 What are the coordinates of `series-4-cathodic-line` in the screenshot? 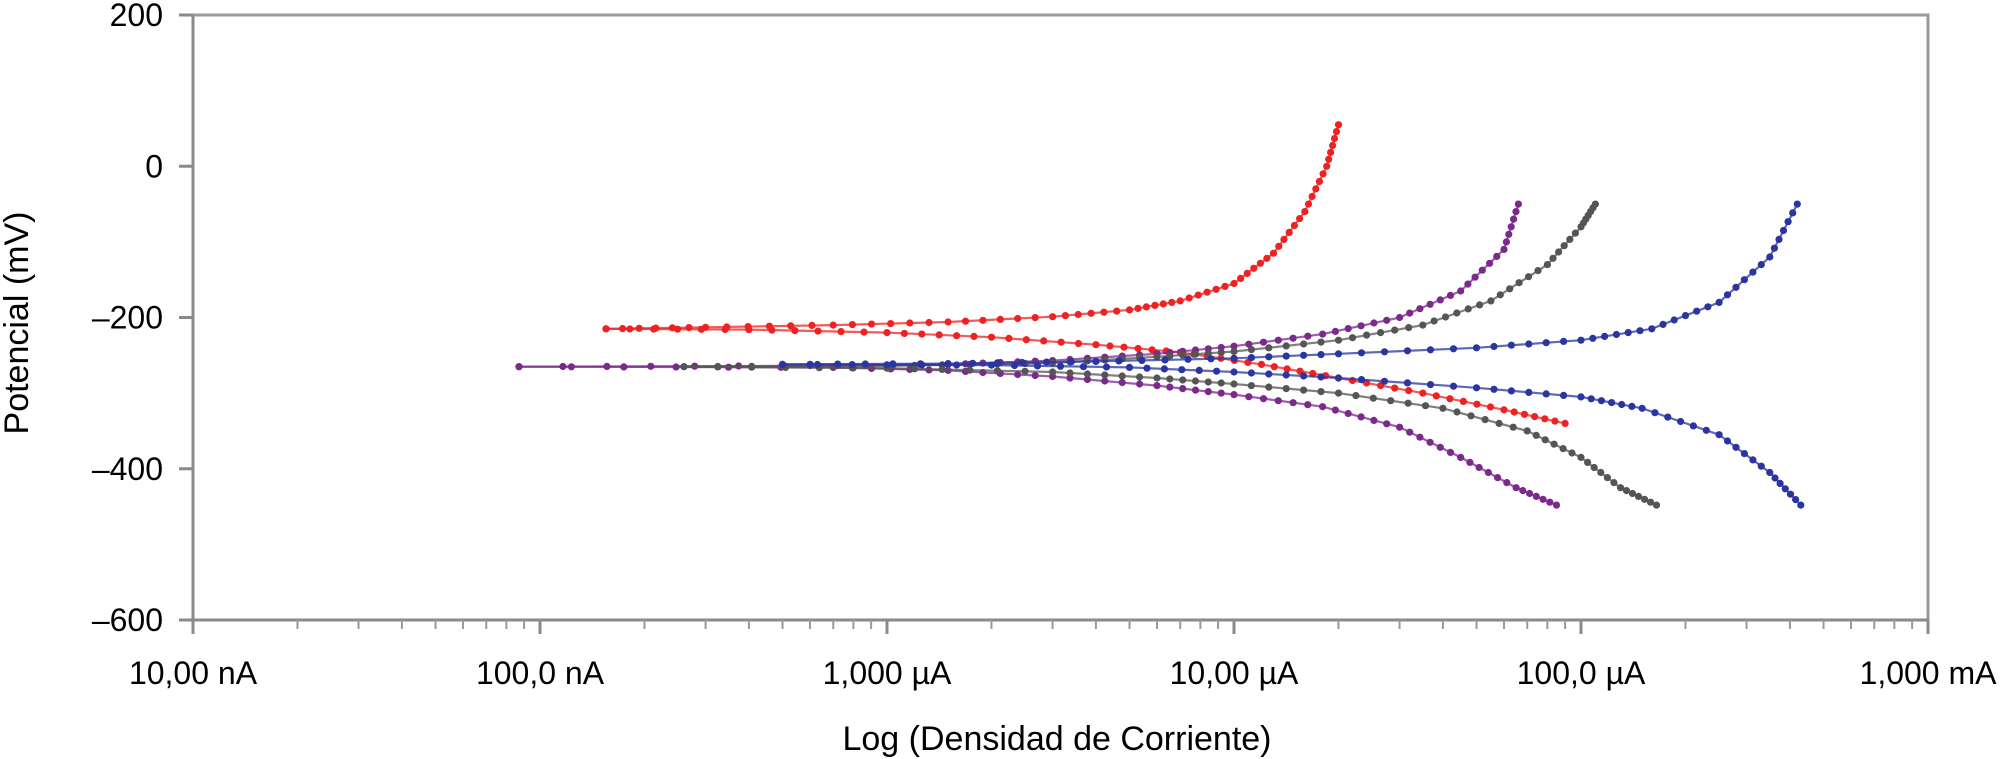 It's located at (1292, 434).